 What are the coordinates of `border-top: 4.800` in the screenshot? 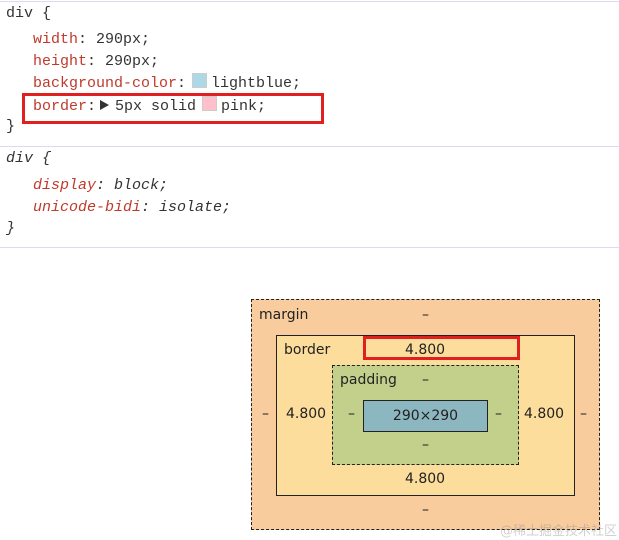 It's located at (425, 350).